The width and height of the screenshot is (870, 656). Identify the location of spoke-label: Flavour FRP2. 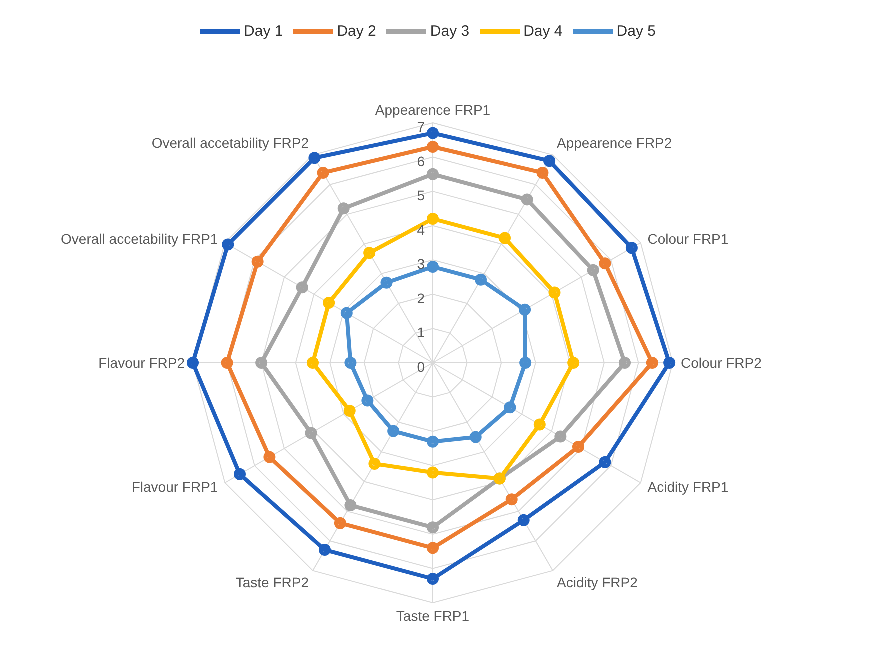
(142, 362).